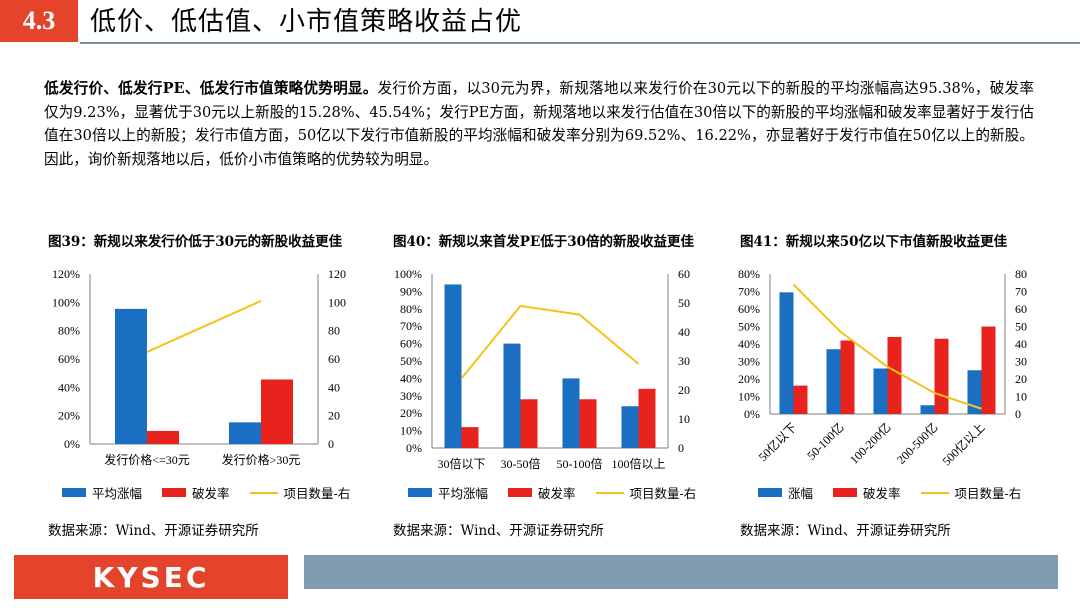 The width and height of the screenshot is (1080, 608). I want to click on figure-39-title: 图39：新规以来发行价低于30元的新股收益更佳, so click(195, 242).